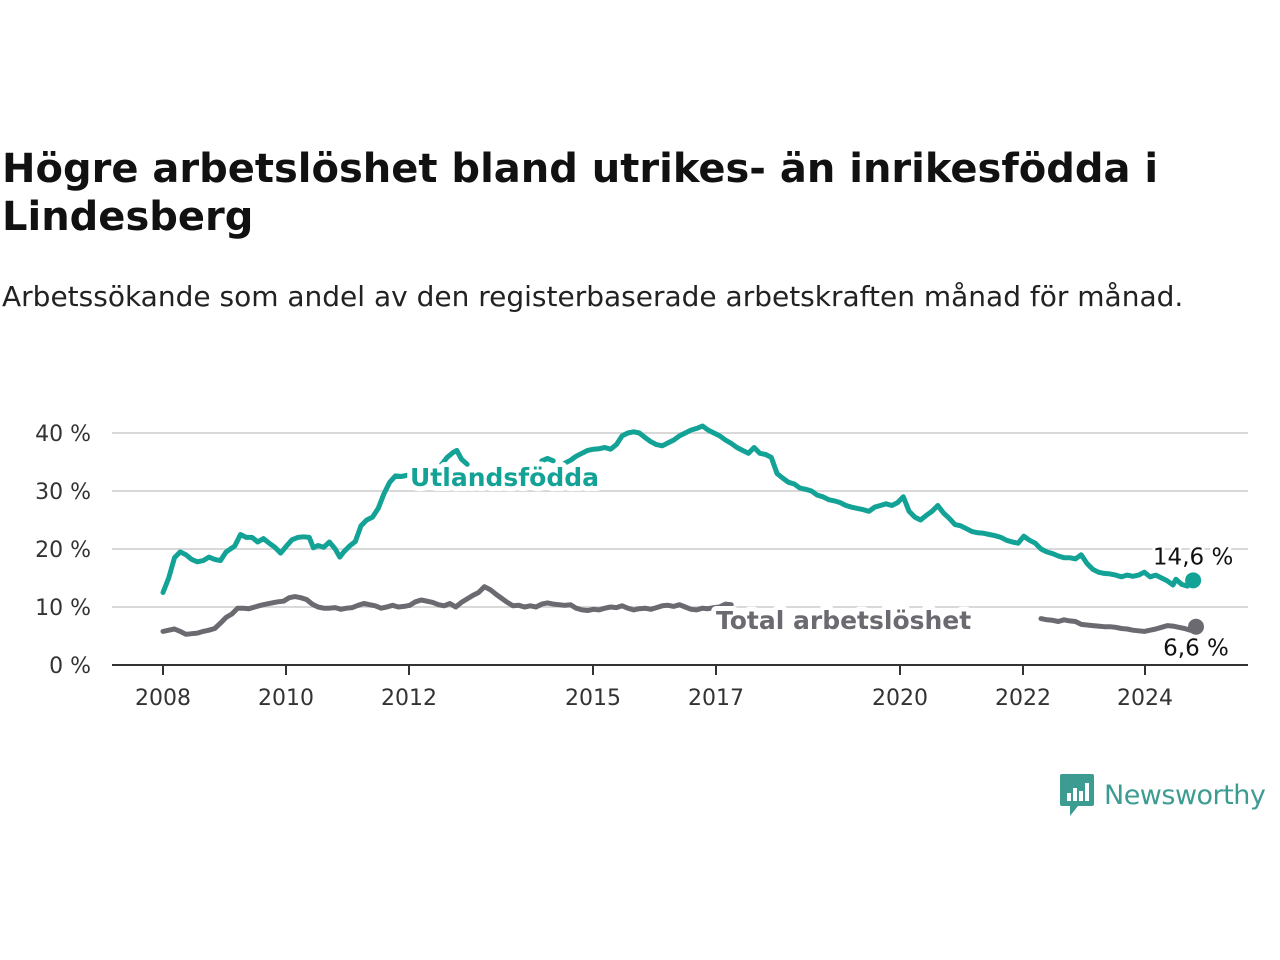  Describe the element at coordinates (409, 698) in the screenshot. I see `x-tick-label: 2012` at that location.